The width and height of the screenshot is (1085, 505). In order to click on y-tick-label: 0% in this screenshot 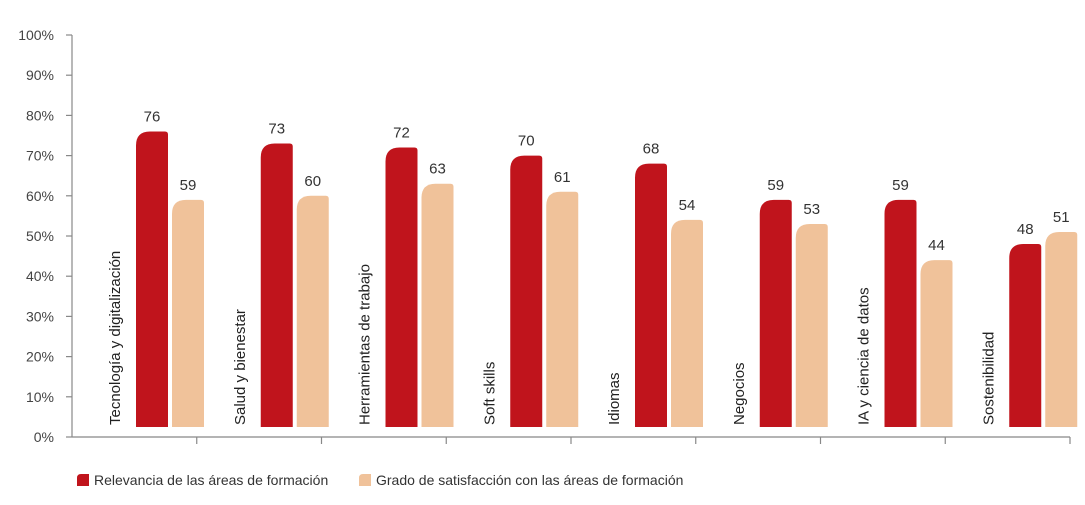, I will do `click(44, 437)`.